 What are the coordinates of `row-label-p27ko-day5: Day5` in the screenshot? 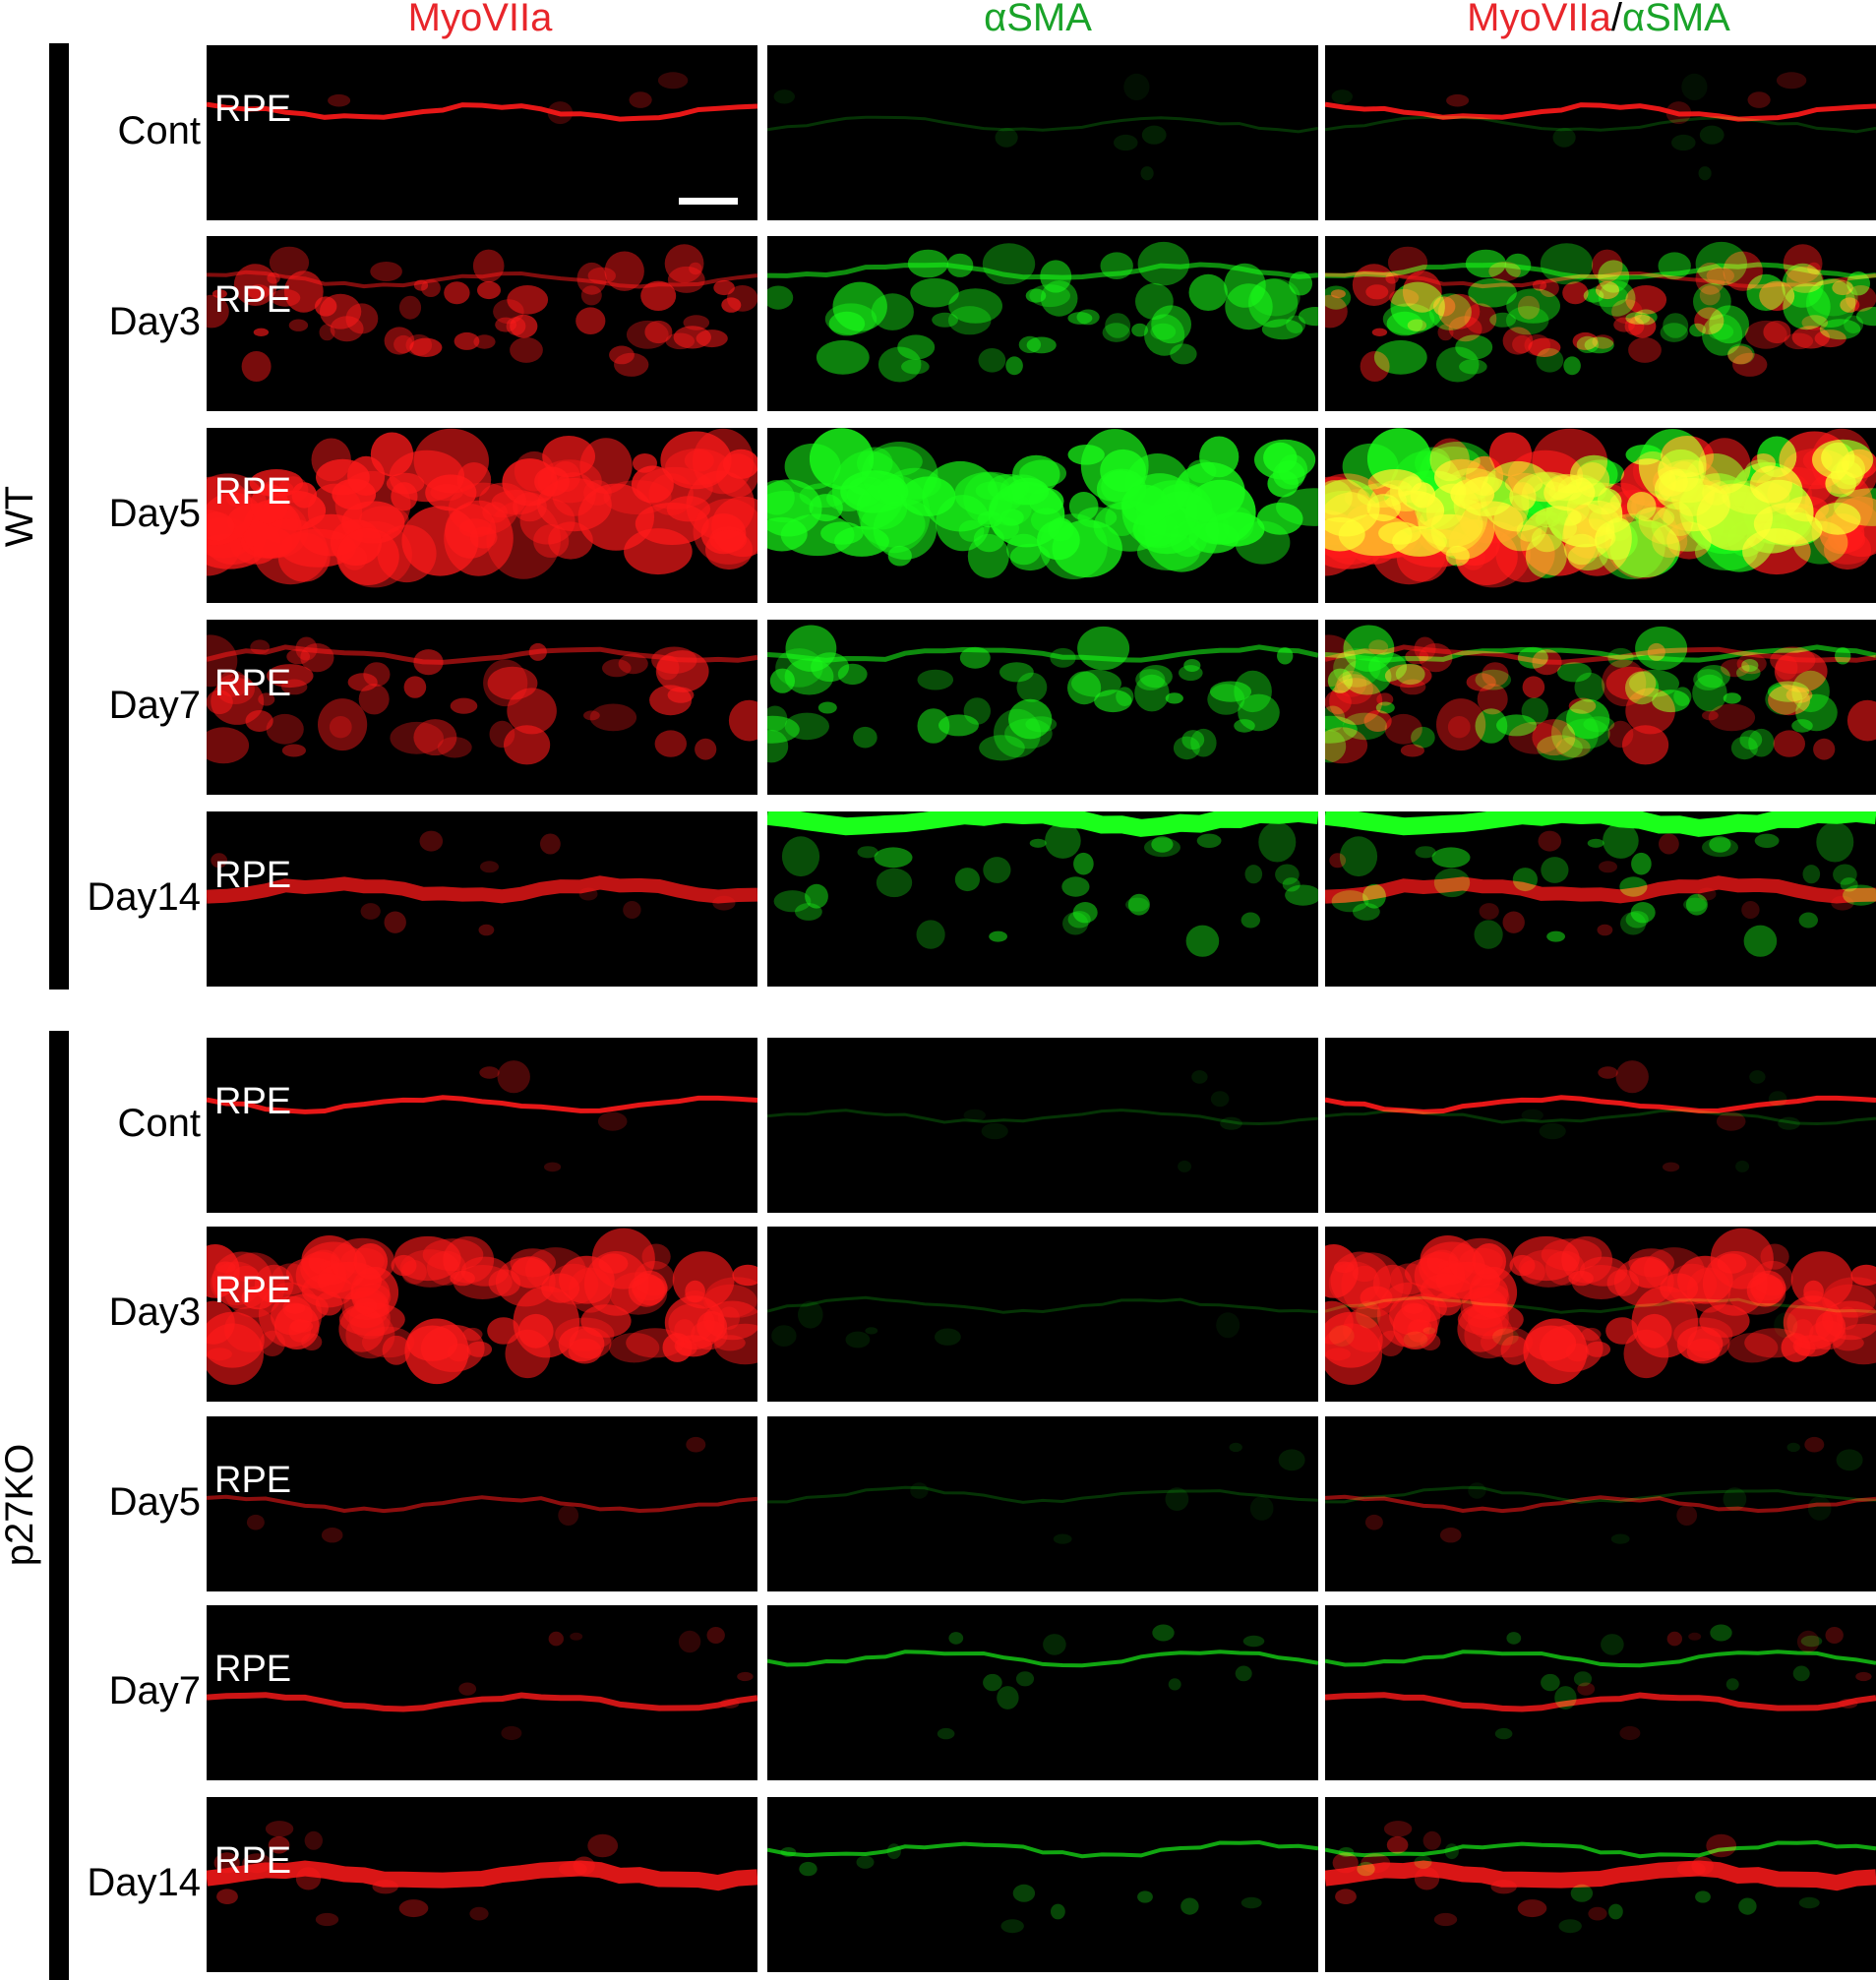 It's located at (154, 1502).